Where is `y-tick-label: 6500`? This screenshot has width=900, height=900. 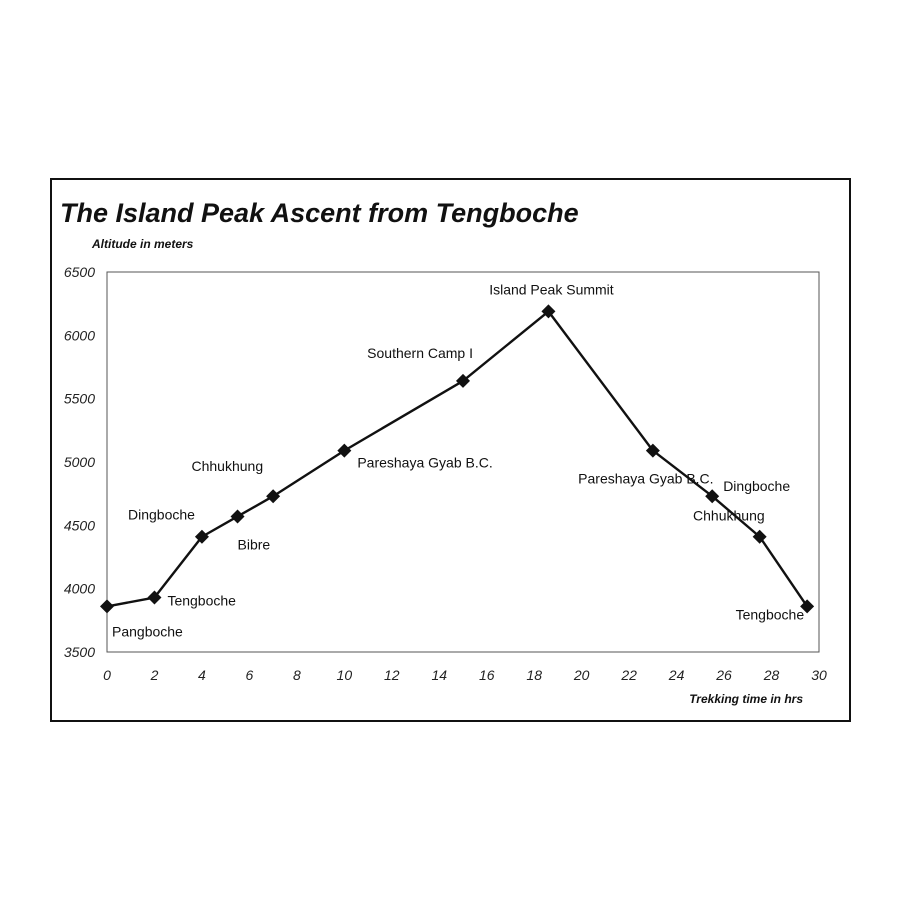 y-tick-label: 6500 is located at coordinates (79, 272).